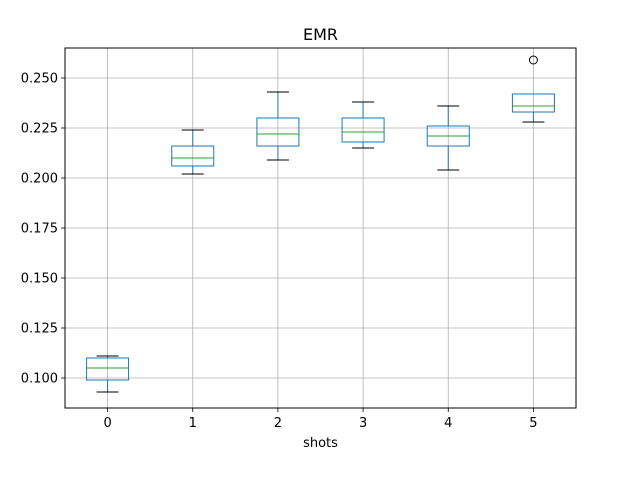 The height and width of the screenshot is (480, 640). I want to click on y-tick-label: 0.100, so click(39, 379).